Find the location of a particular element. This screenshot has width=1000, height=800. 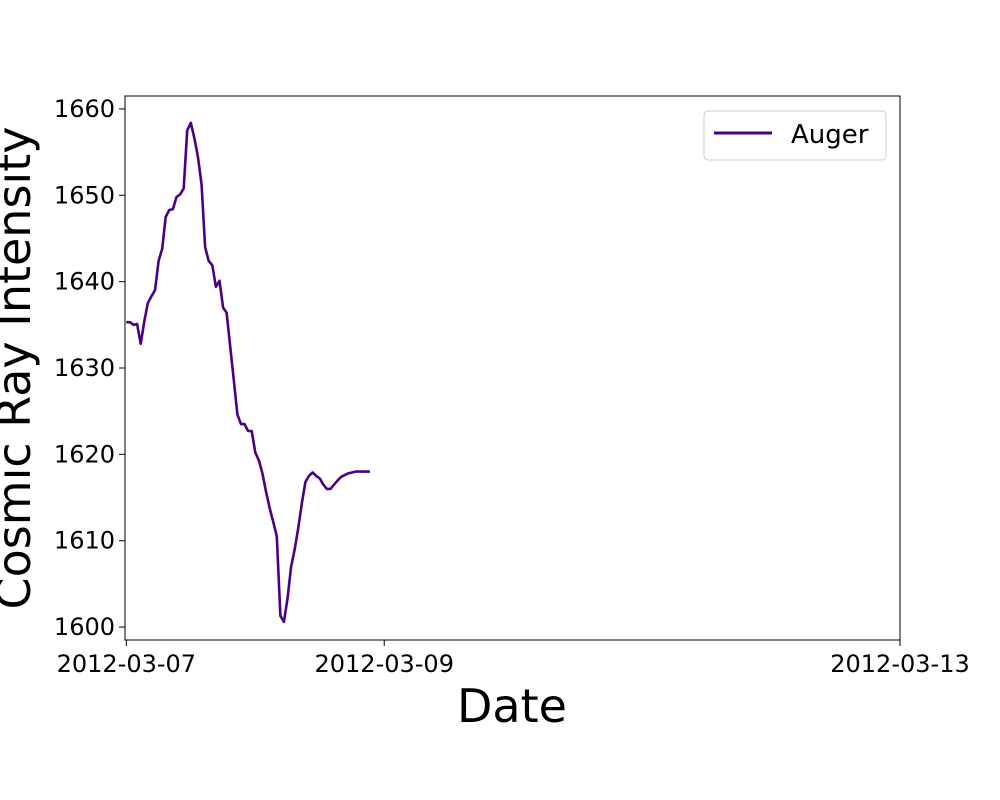

x-tick-label: 2012-03-09 is located at coordinates (383, 664).